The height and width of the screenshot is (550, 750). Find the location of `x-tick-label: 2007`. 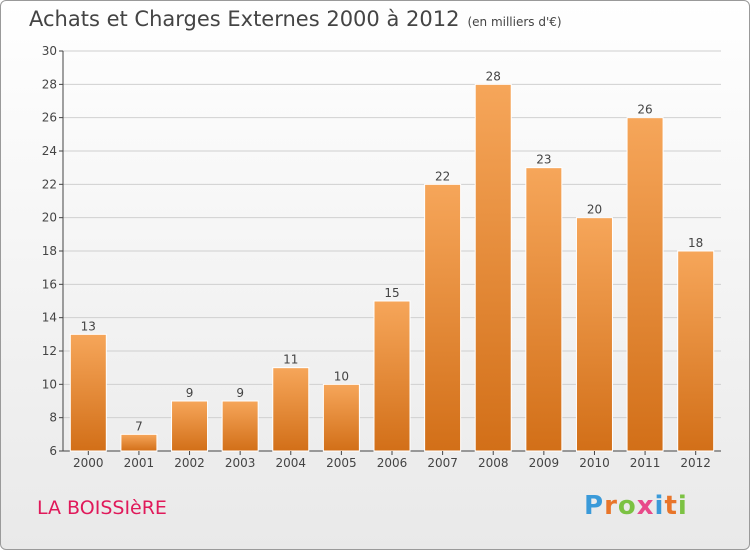

x-tick-label: 2007 is located at coordinates (442, 463).